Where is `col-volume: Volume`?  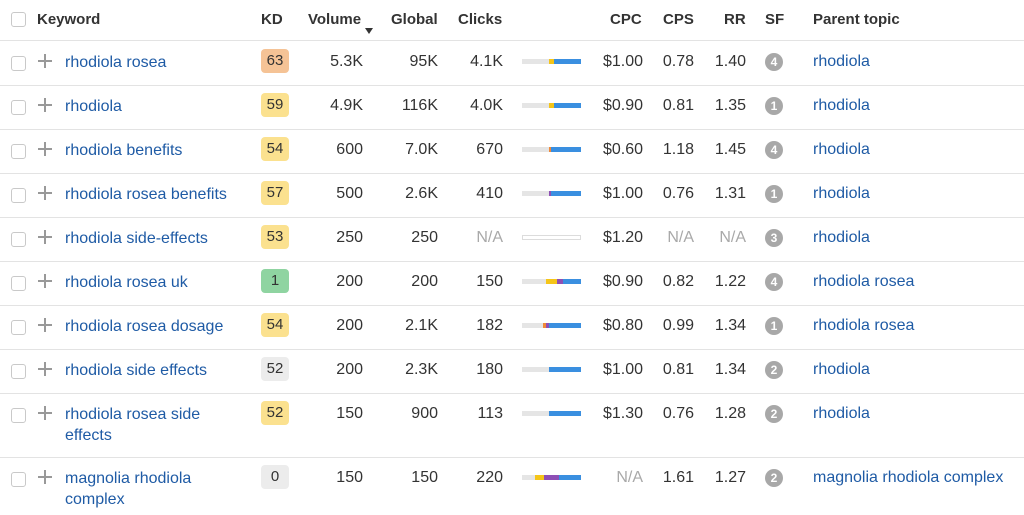 col-volume: Volume is located at coordinates (341, 23).